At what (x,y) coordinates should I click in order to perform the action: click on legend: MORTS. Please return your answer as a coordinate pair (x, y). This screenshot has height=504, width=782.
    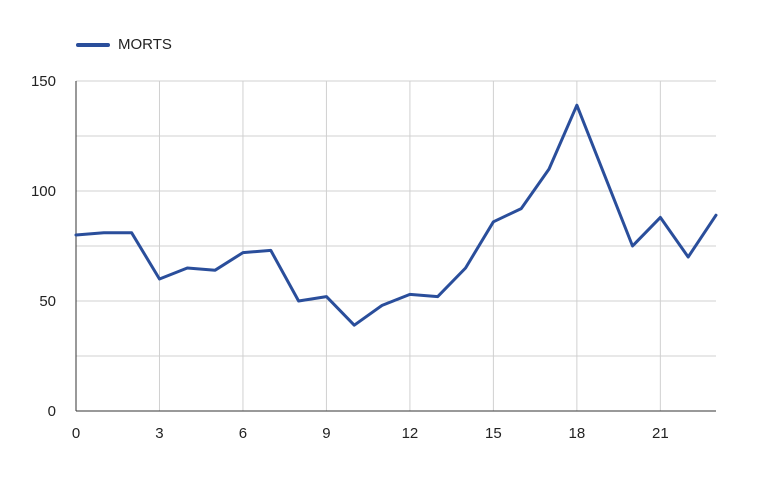
    Looking at the image, I should click on (124, 44).